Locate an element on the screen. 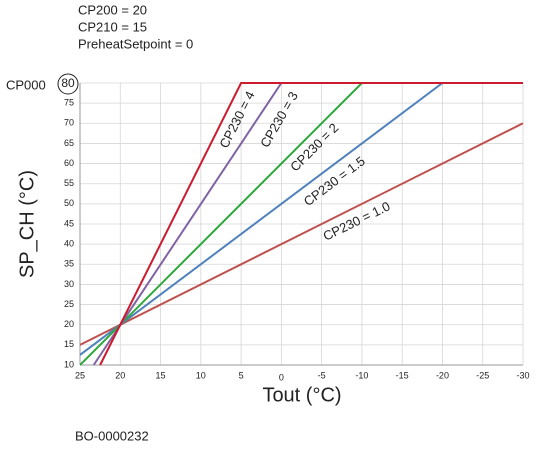  marker-circle is located at coordinates (68, 84).